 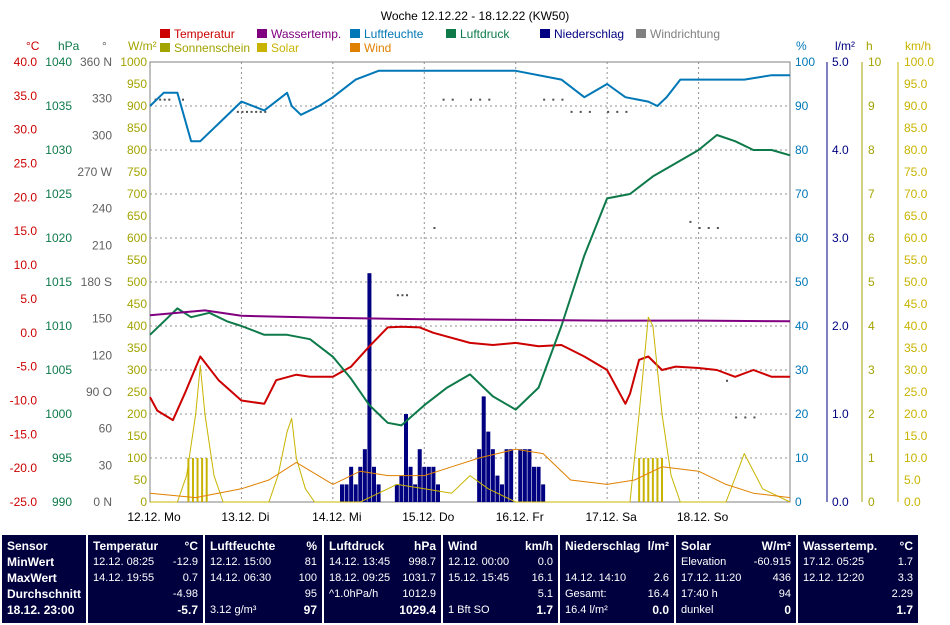 What do you see at coordinates (916, 260) in the screenshot?
I see `axis-tick-label: 55.0` at bounding box center [916, 260].